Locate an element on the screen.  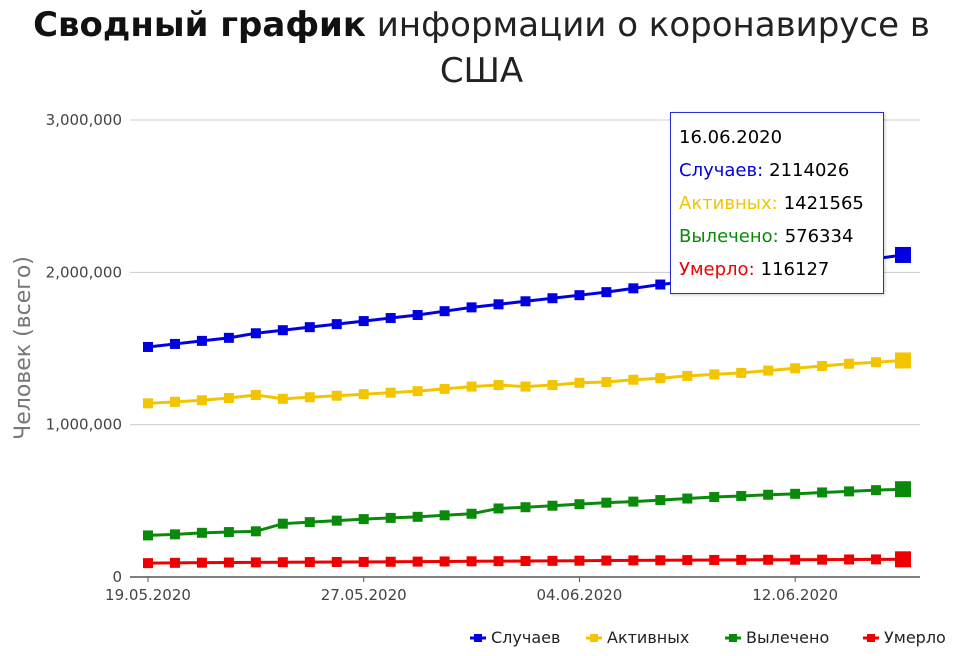
legend-item: Умерло is located at coordinates (904, 637).